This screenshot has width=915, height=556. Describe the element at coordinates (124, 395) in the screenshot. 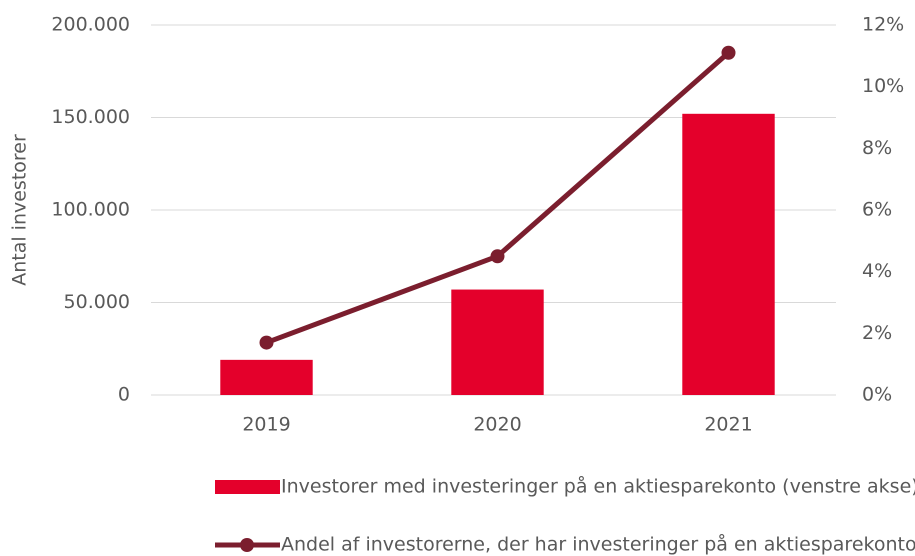

I see `y-tick-label: 0` at that location.